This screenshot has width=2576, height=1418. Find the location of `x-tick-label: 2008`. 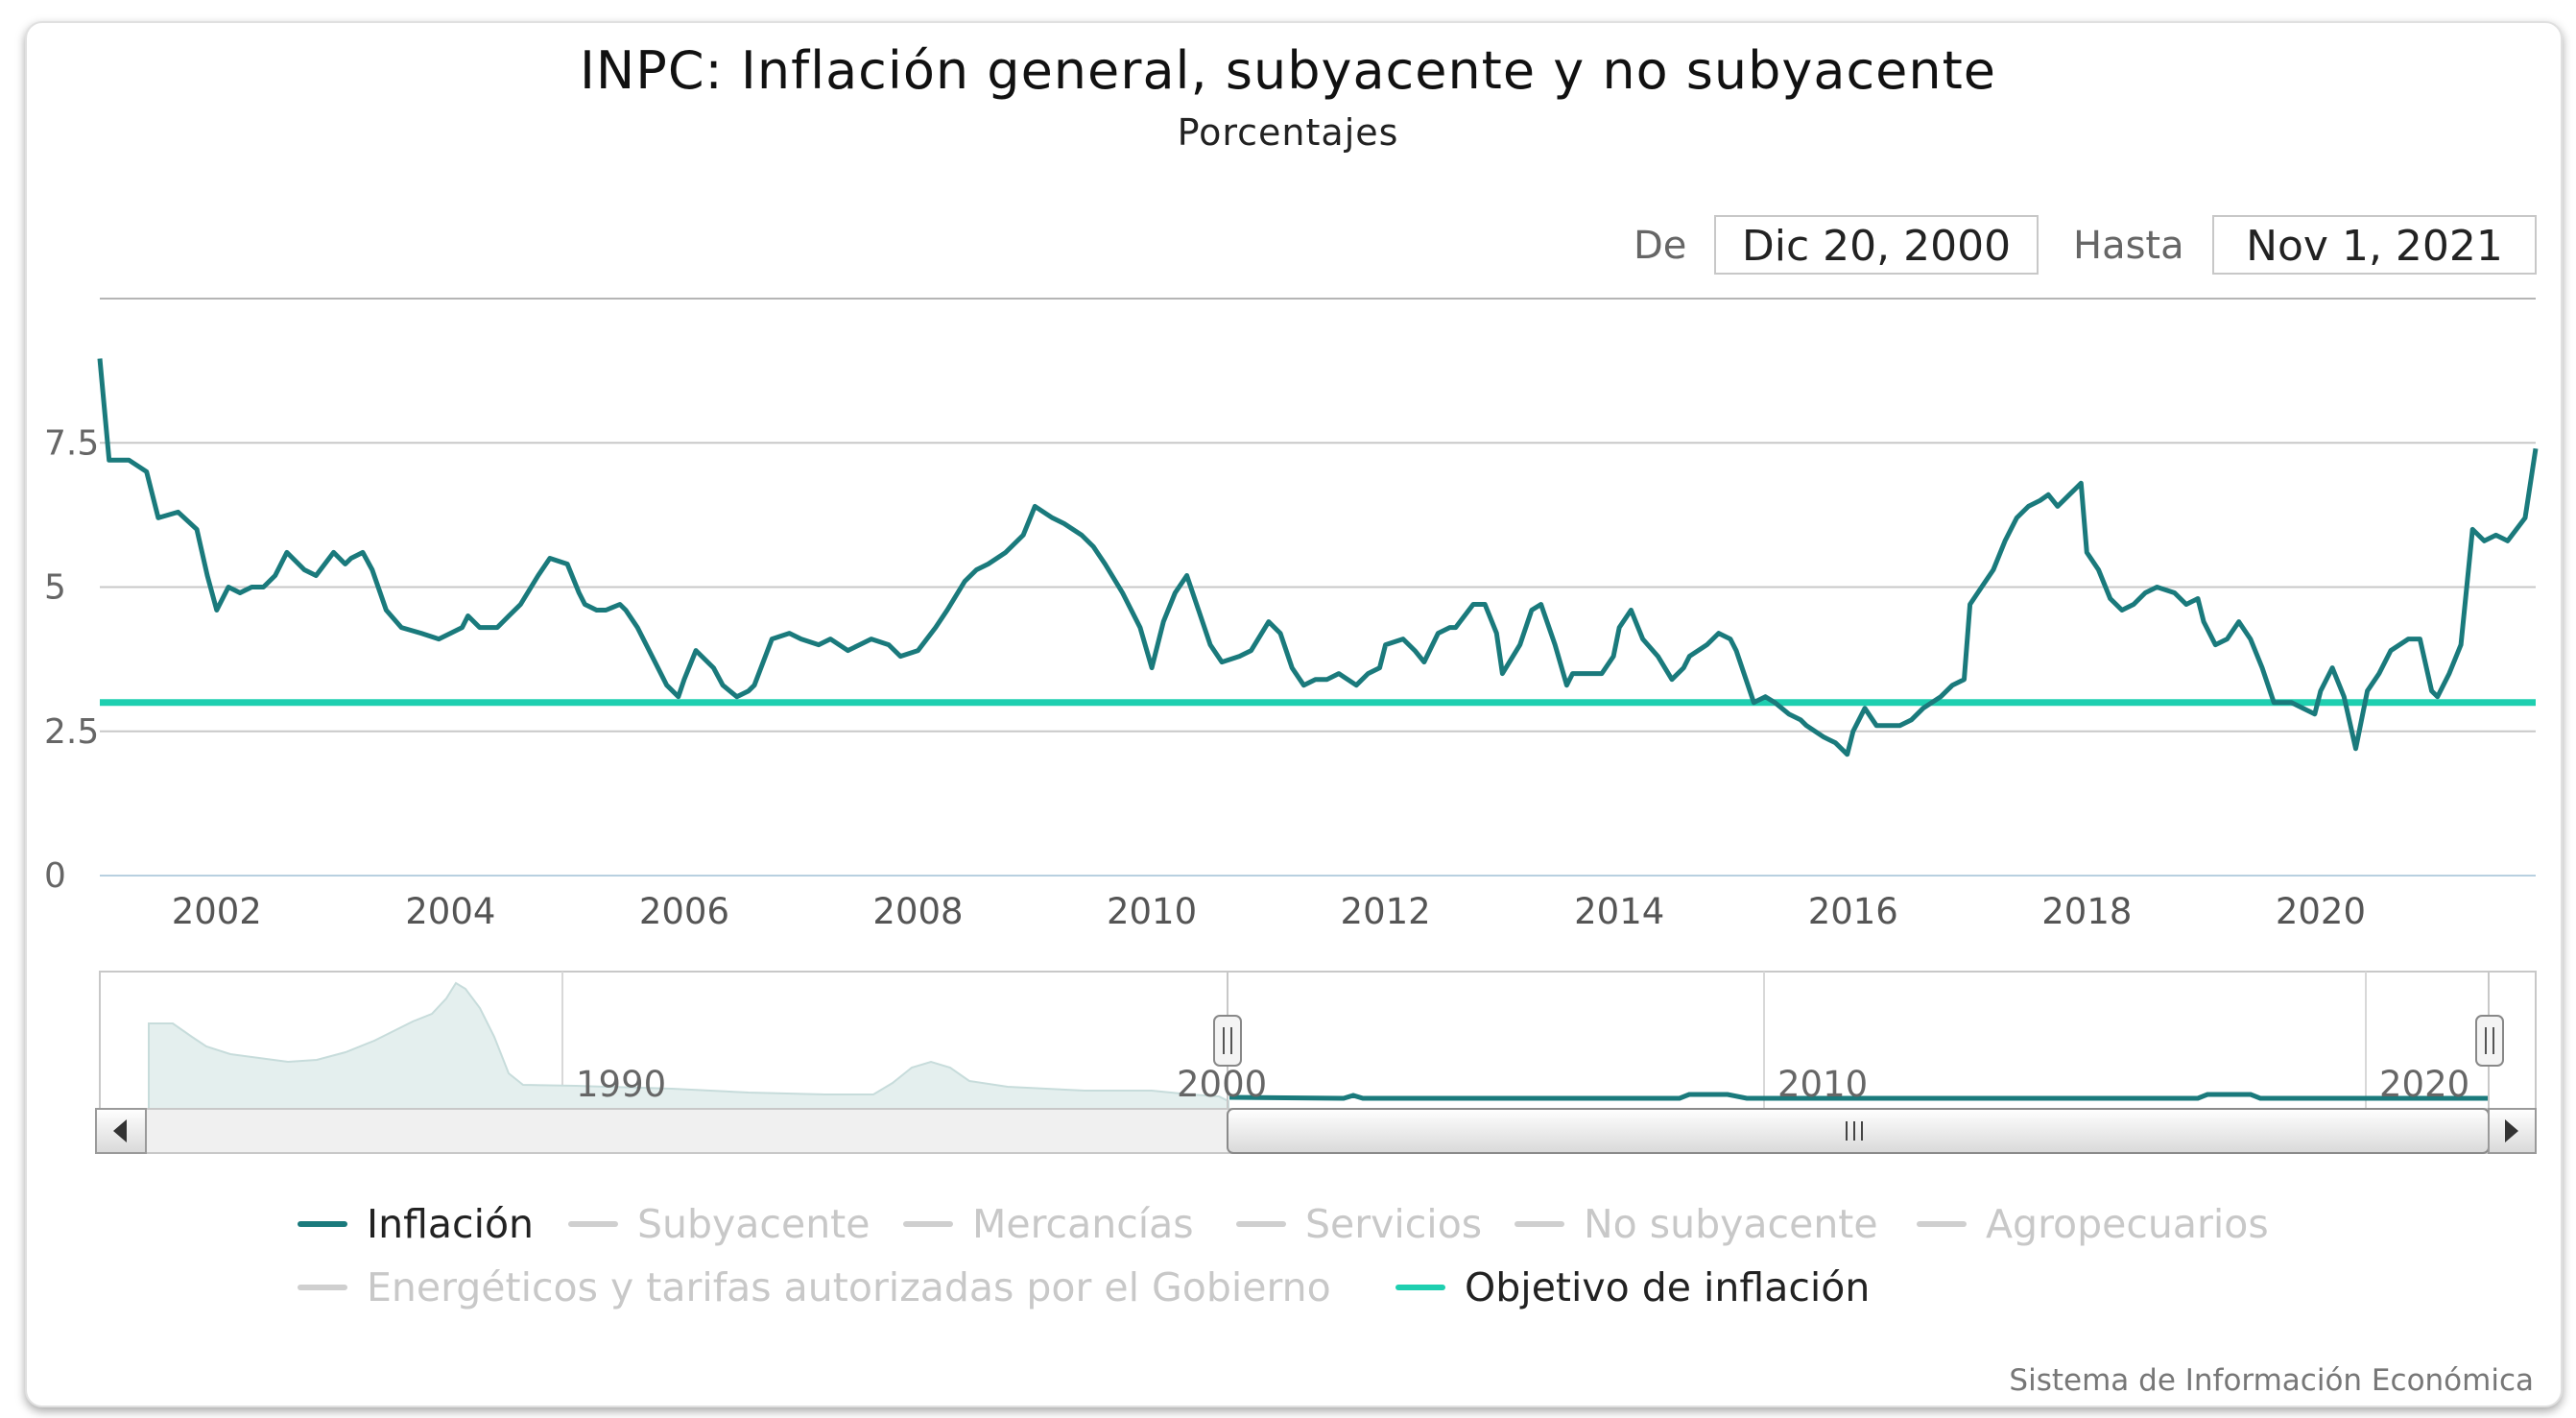

x-tick-label: 2008 is located at coordinates (917, 911).